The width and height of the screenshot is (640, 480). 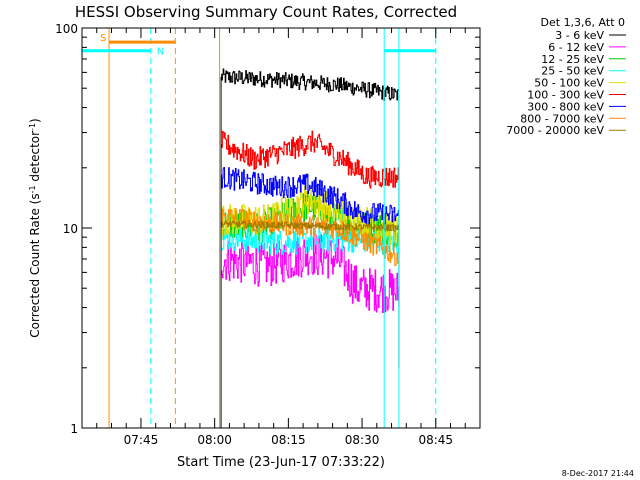 What do you see at coordinates (288, 440) in the screenshot?
I see `x-tick-label: 08:15` at bounding box center [288, 440].